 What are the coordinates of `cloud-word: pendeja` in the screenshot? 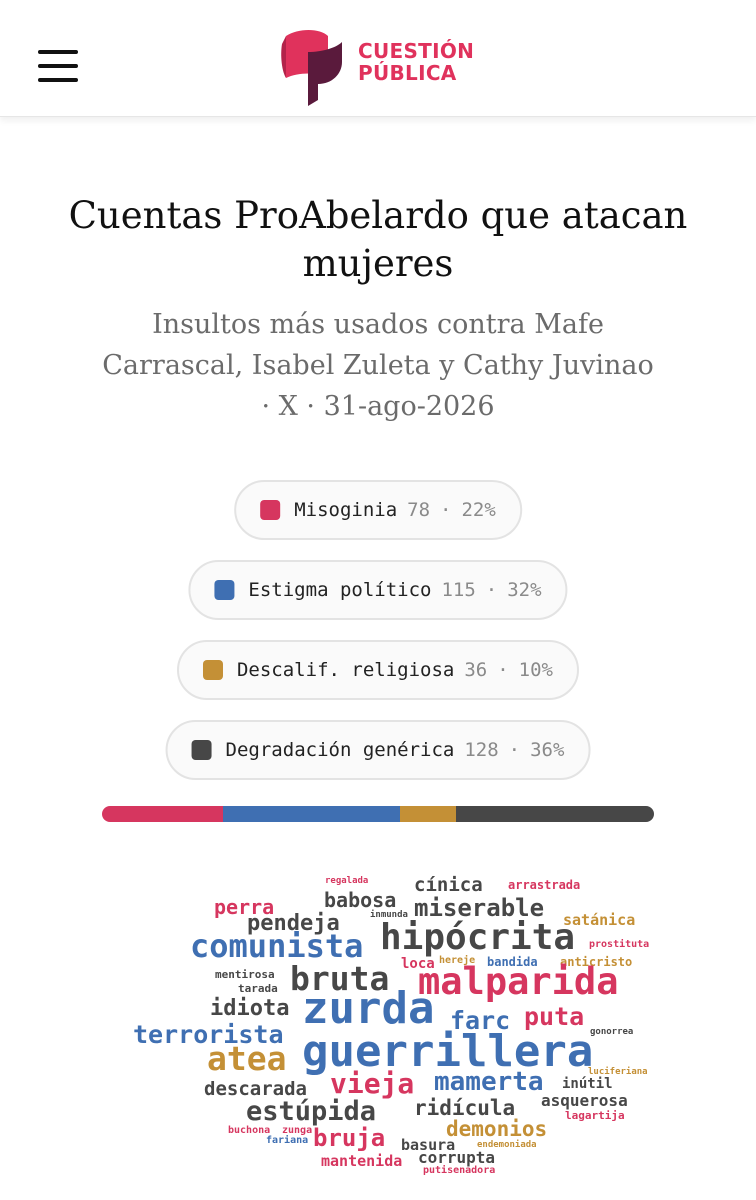 It's located at (293, 923).